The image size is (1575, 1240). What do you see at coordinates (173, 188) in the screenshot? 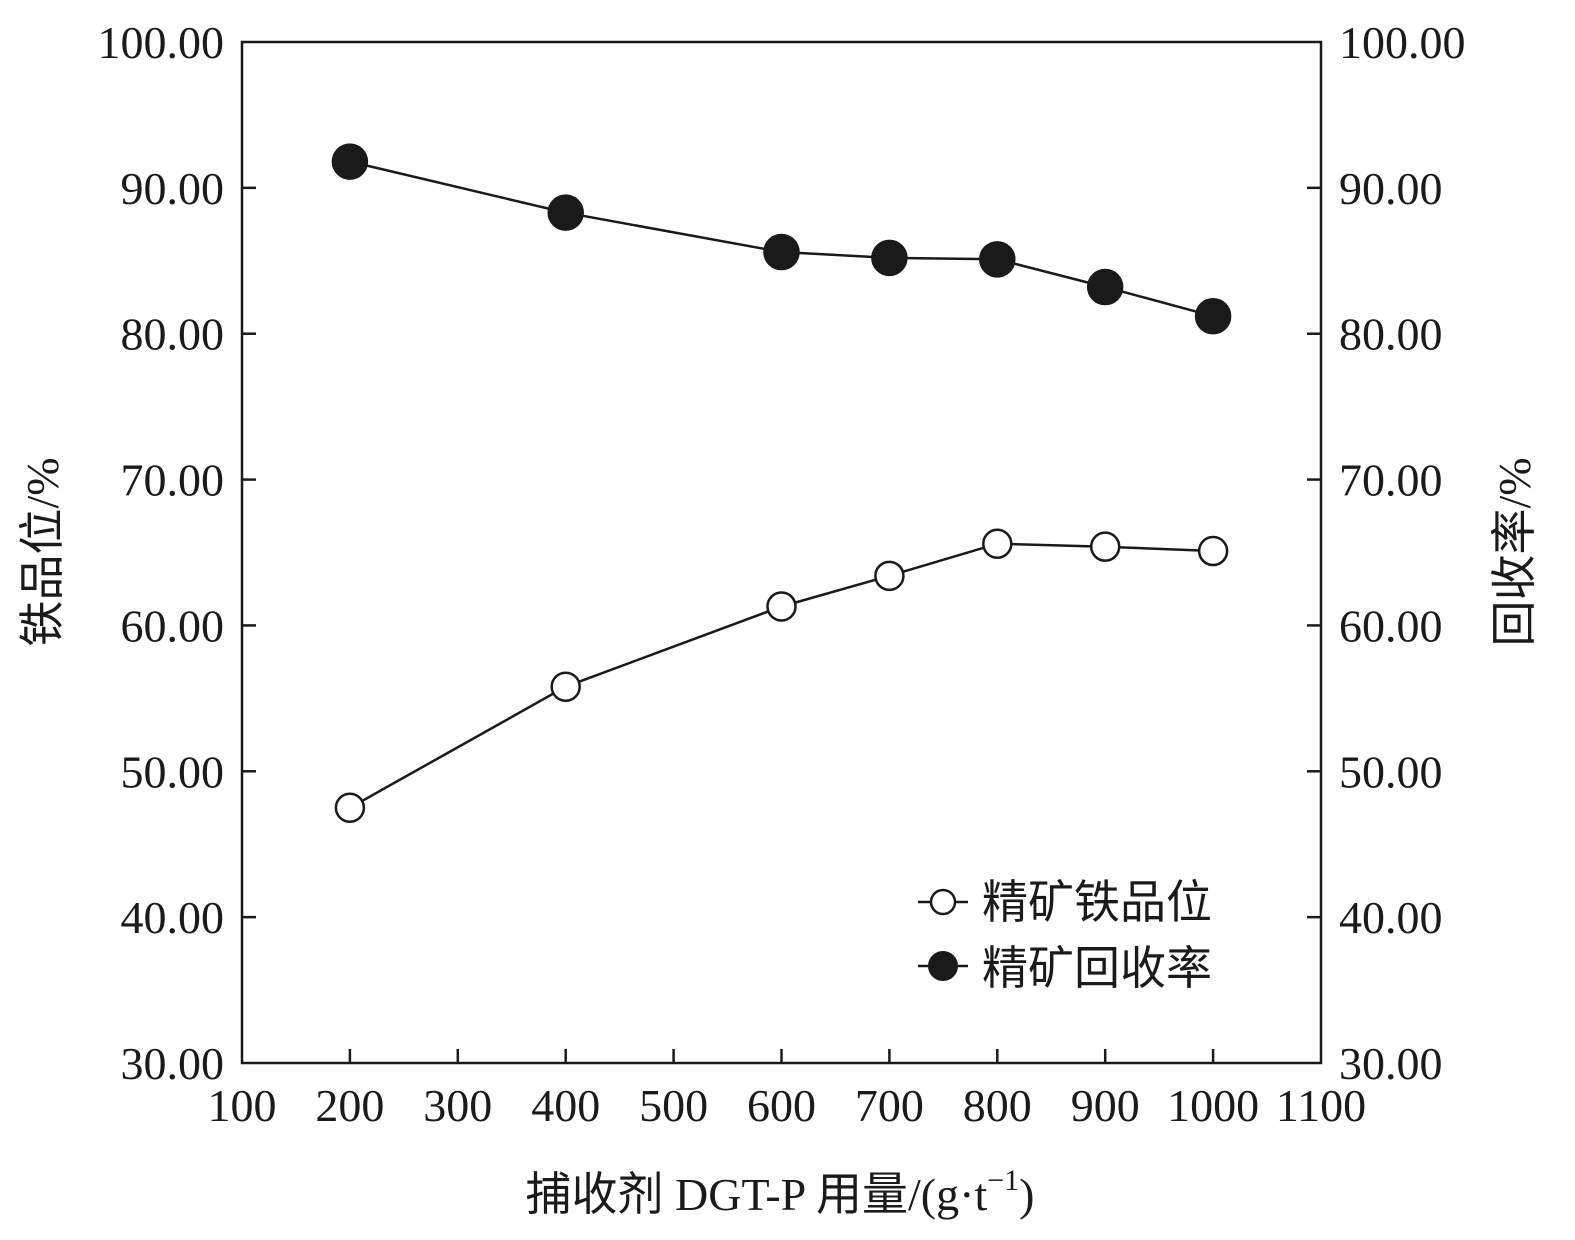
I see `left-y-tick-label: 90.00` at bounding box center [173, 188].